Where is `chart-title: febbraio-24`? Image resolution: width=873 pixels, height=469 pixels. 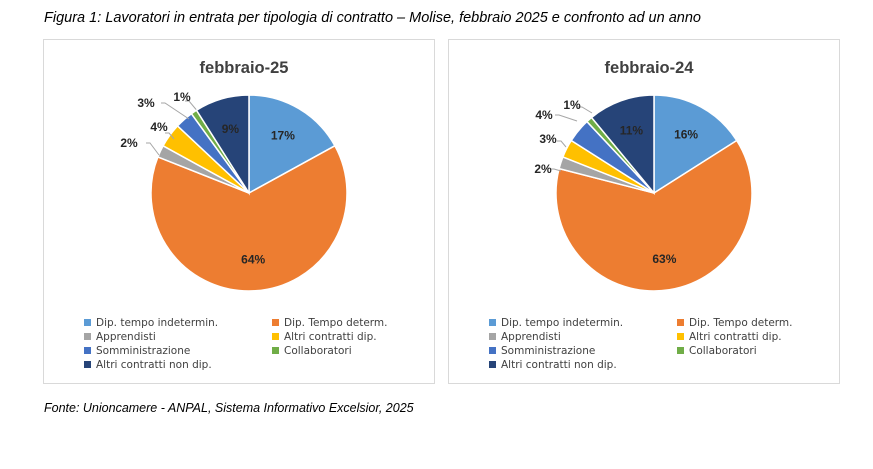
chart-title: febbraio-24 is located at coordinates (650, 68).